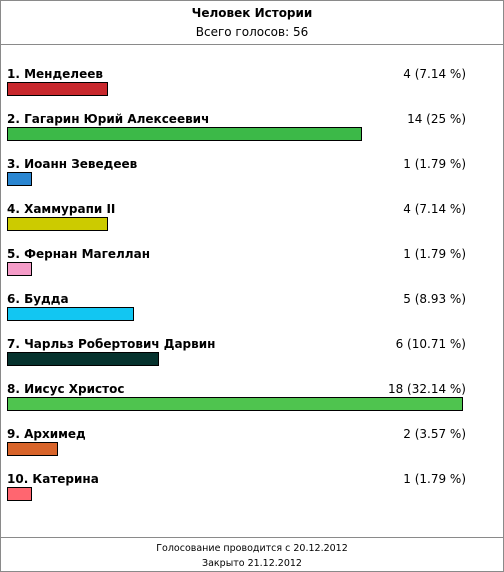 Image resolution: width=504 pixels, height=572 pixels. I want to click on poll-item-label: 5. Фернан Магеллан, so click(78, 254).